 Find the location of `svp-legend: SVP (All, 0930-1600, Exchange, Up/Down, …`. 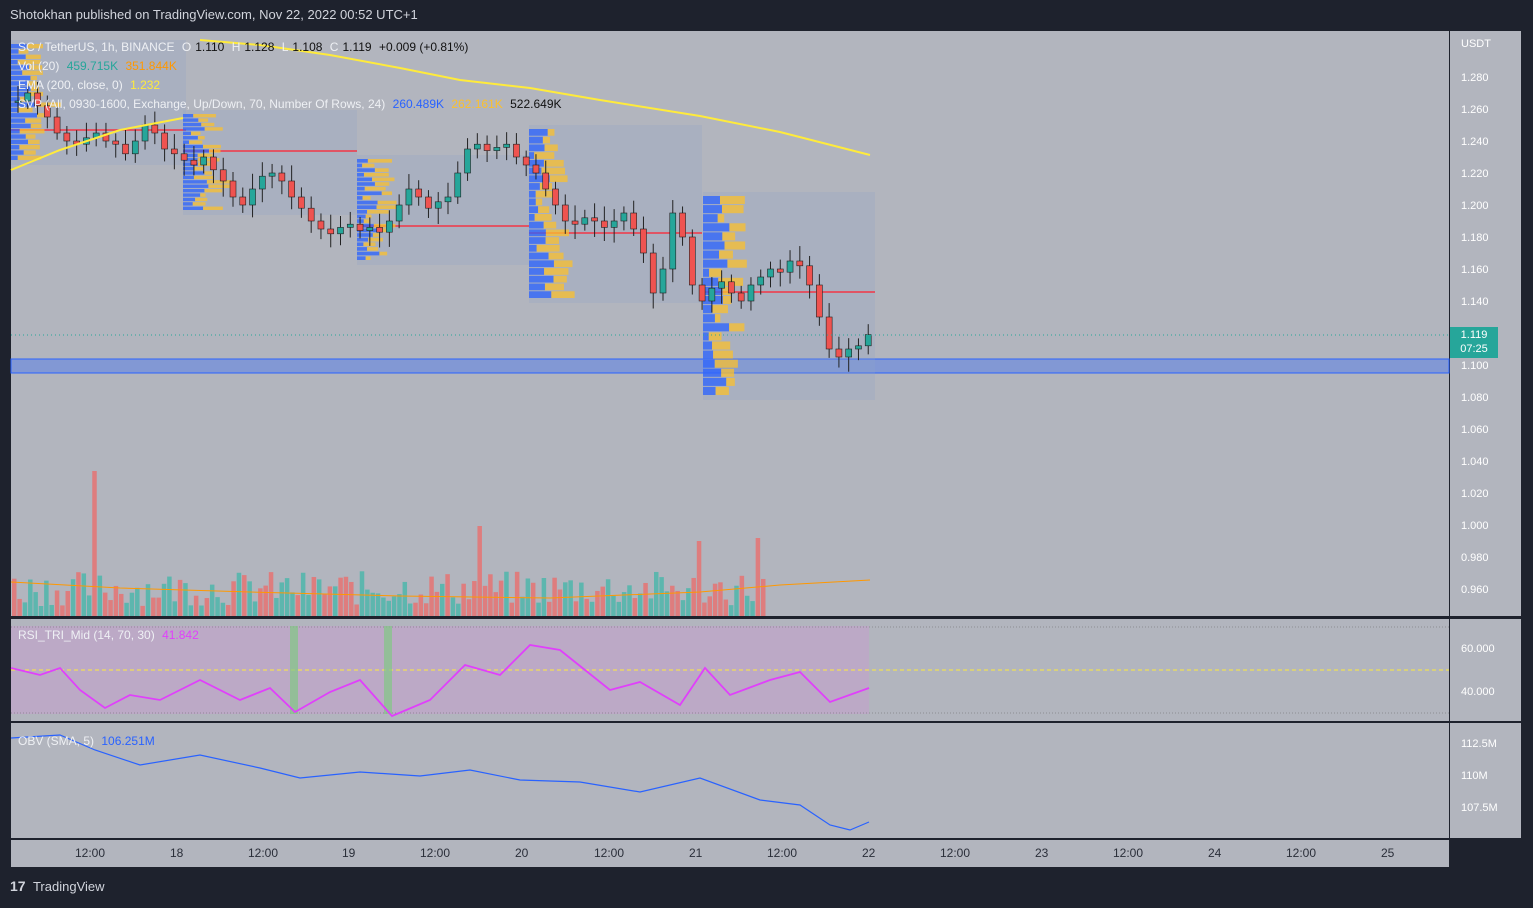

svp-legend: SVP (All, 0930-1600, Exchange, Up/Down, … is located at coordinates (292, 104).